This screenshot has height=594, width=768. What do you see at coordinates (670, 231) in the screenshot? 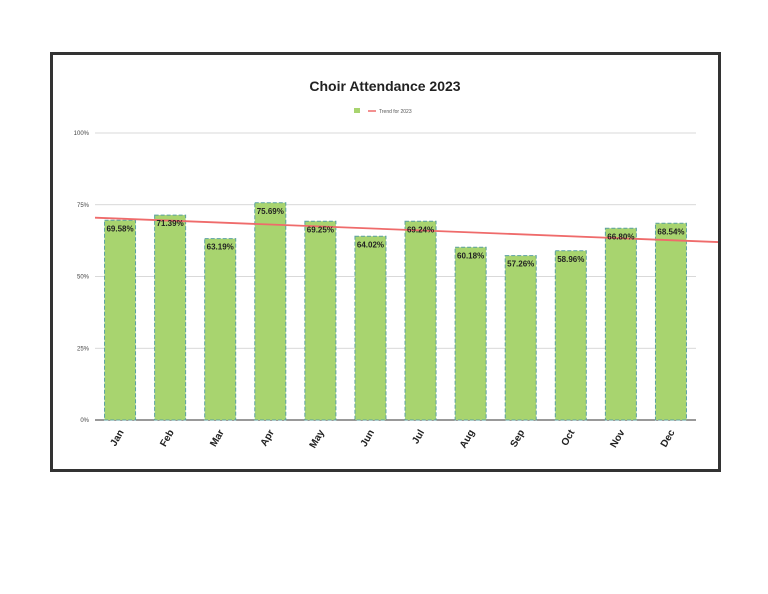
I see `data-label: 68.54%` at bounding box center [670, 231].